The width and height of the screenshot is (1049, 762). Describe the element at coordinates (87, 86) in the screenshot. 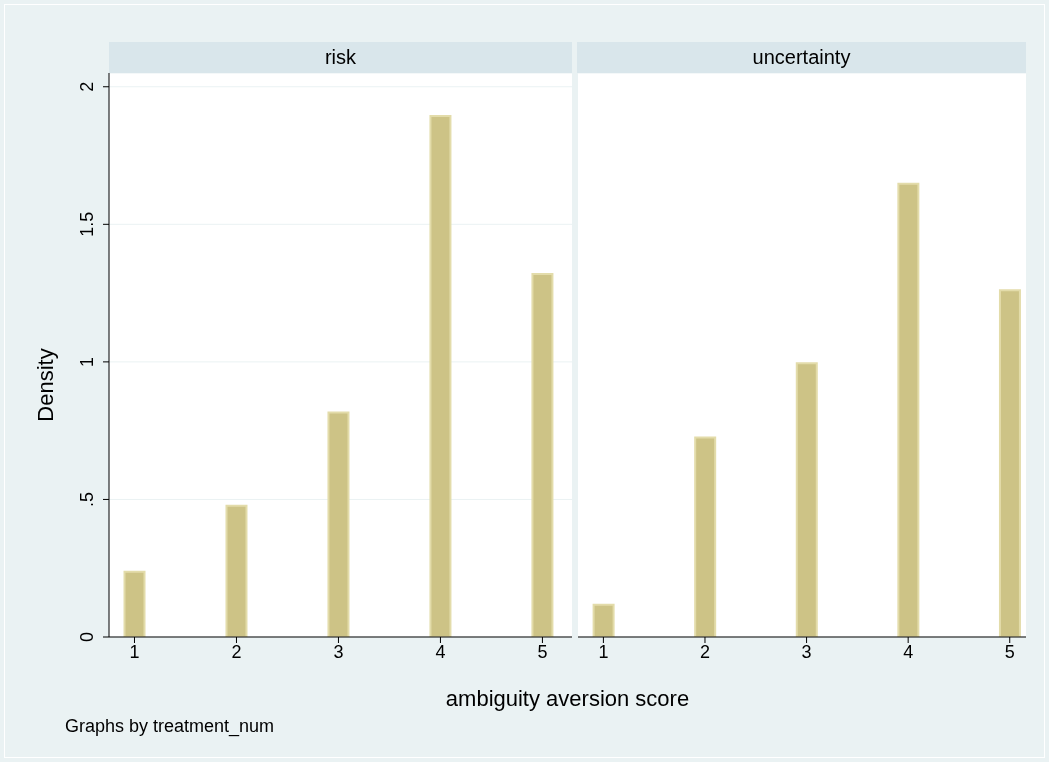

I see `y-tick-label: 2` at that location.